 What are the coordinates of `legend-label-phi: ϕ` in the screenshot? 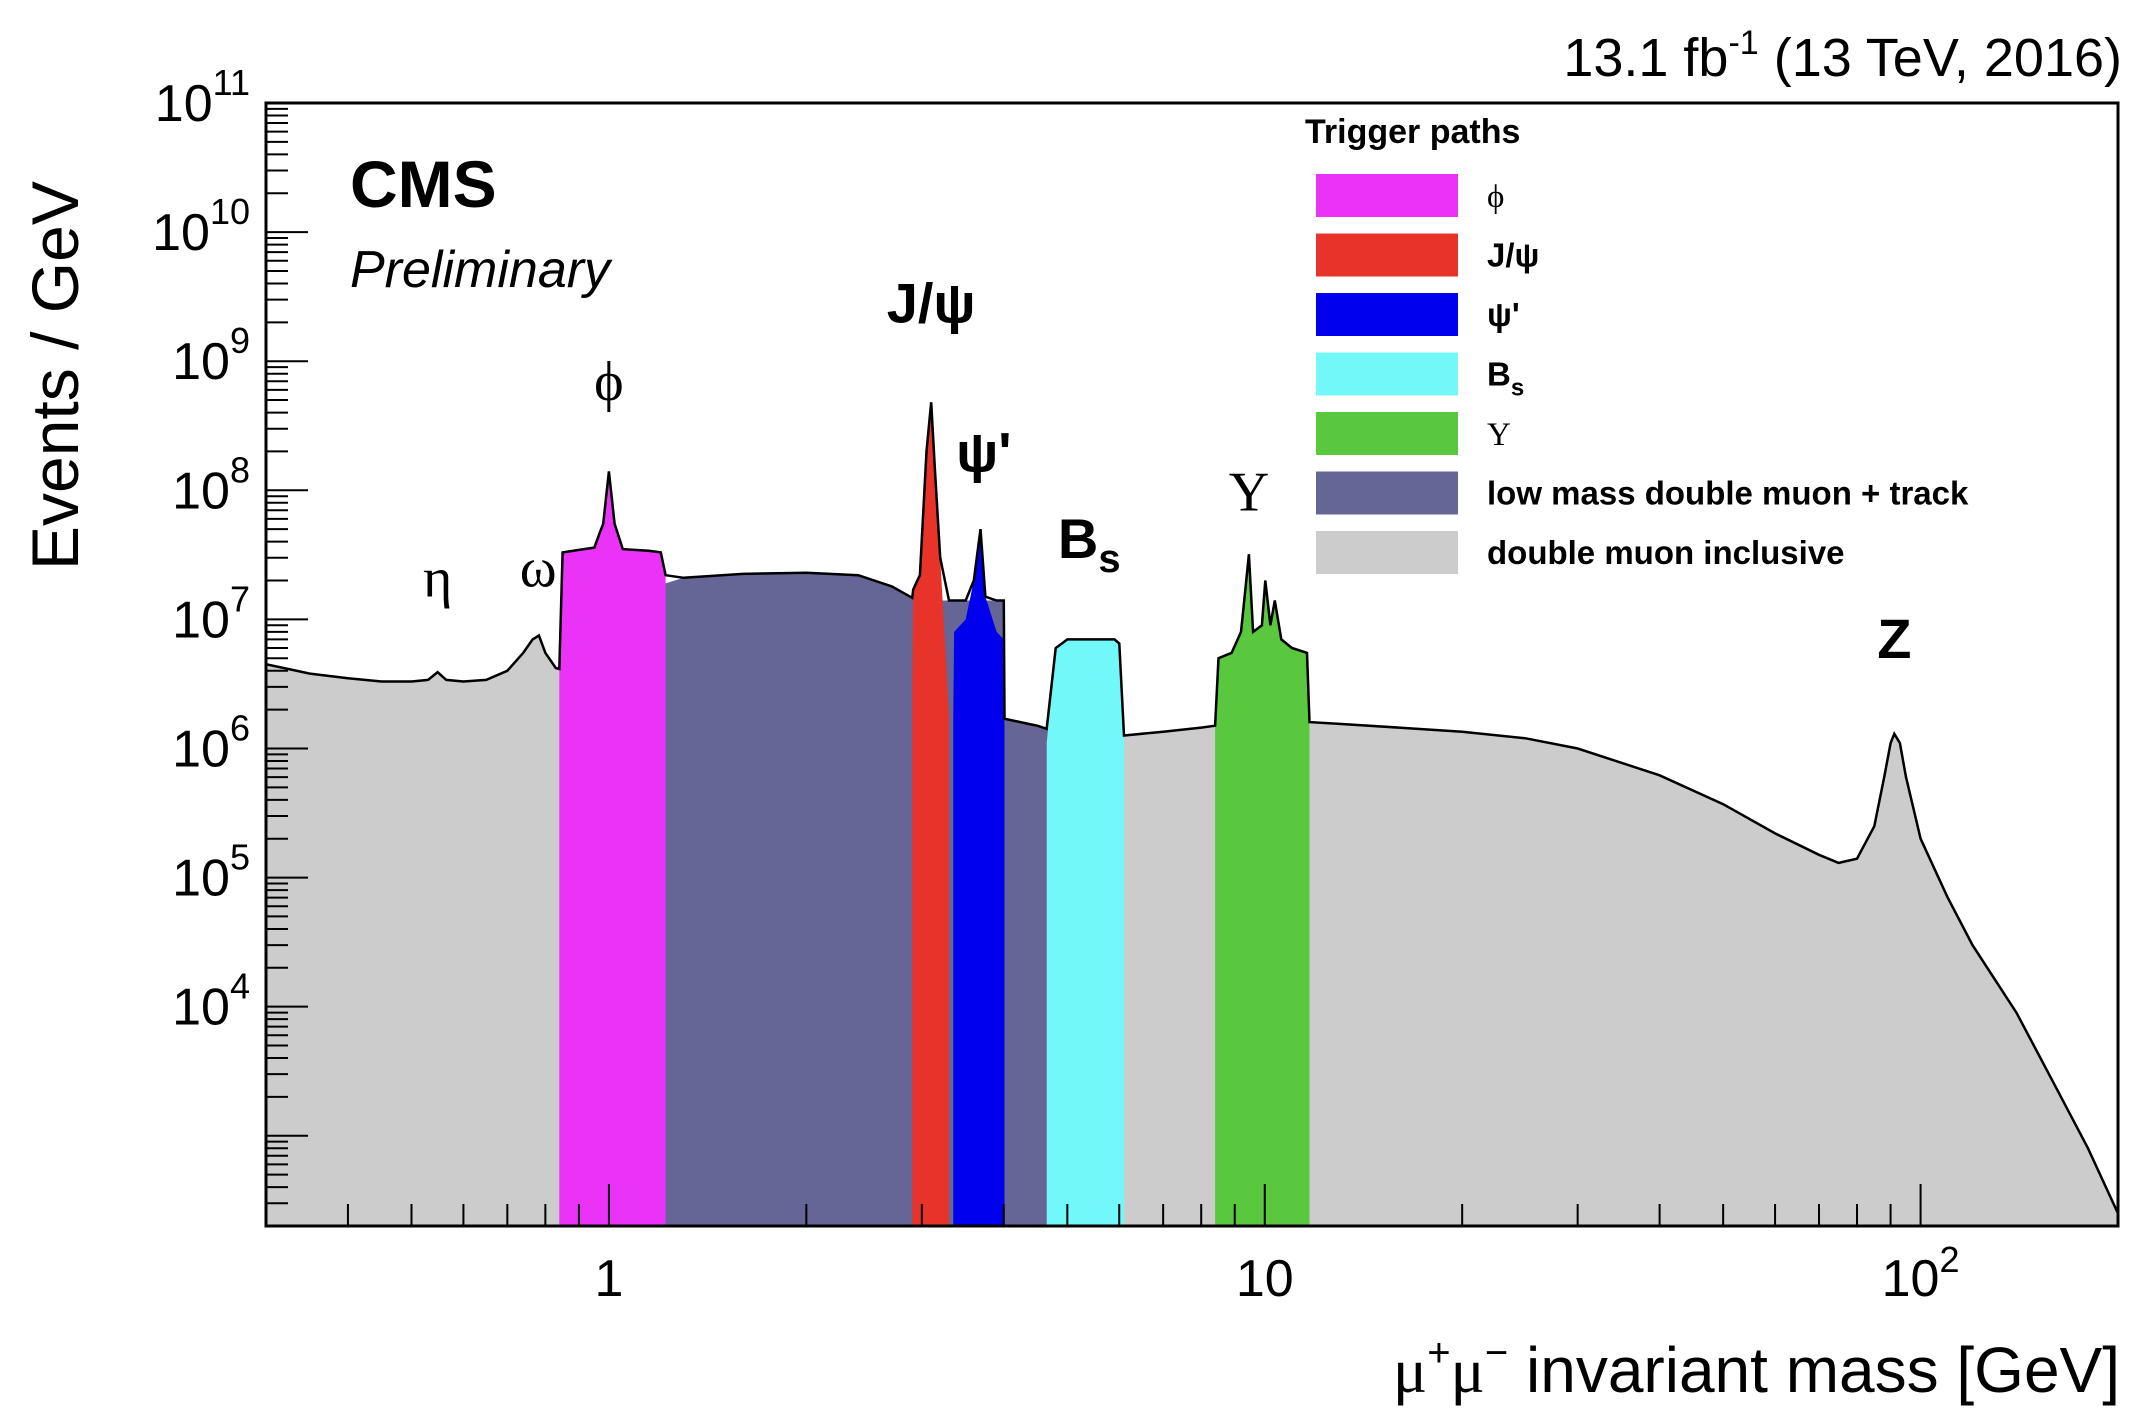 It's located at (1495, 197).